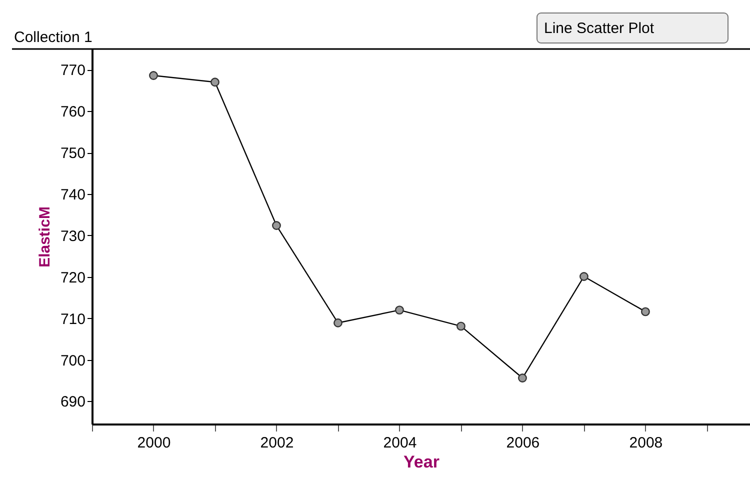 The image size is (750, 484). Describe the element at coordinates (73, 277) in the screenshot. I see `y-tick-label: 720` at that location.